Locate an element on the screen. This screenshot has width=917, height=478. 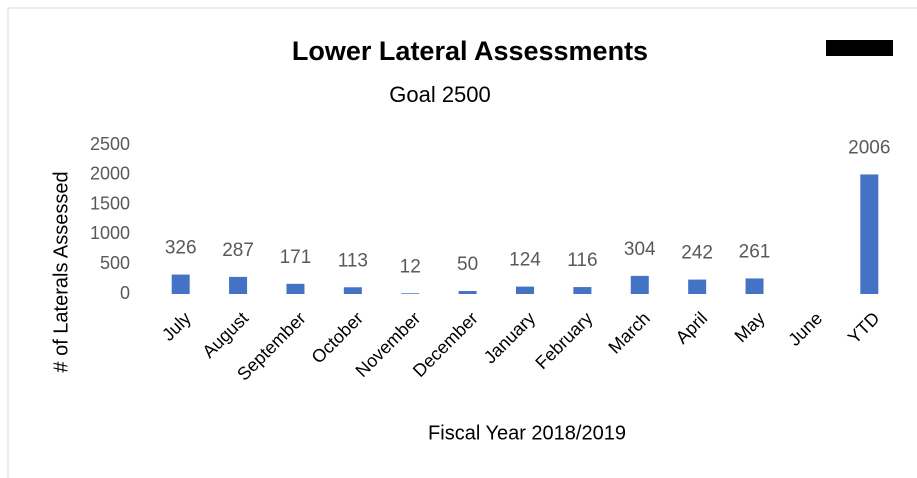
x-tick-label: October is located at coordinates (337, 337).